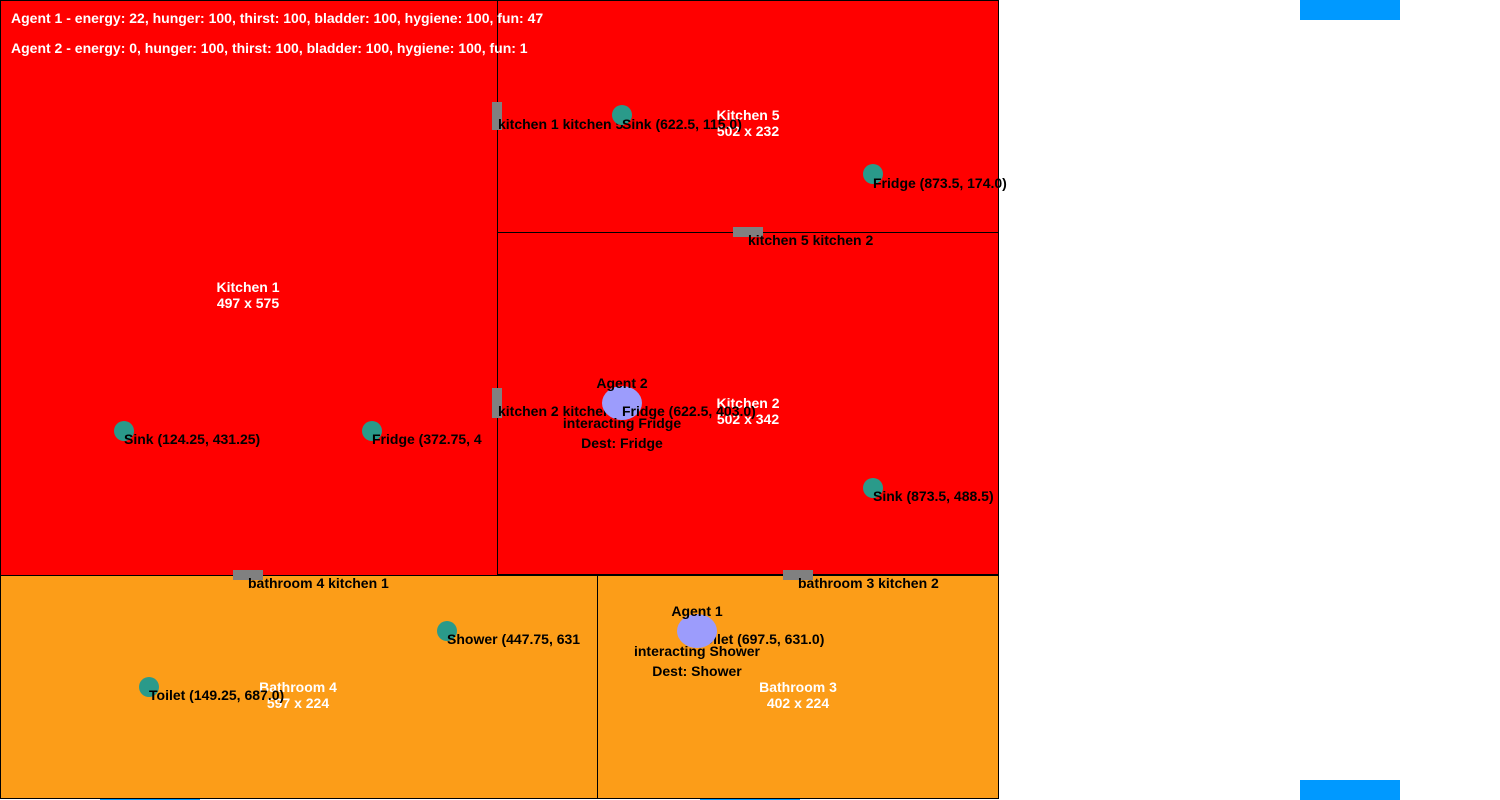 This screenshot has height=800, width=1500. I want to click on room-name: Kitchen 2, so click(748, 403).